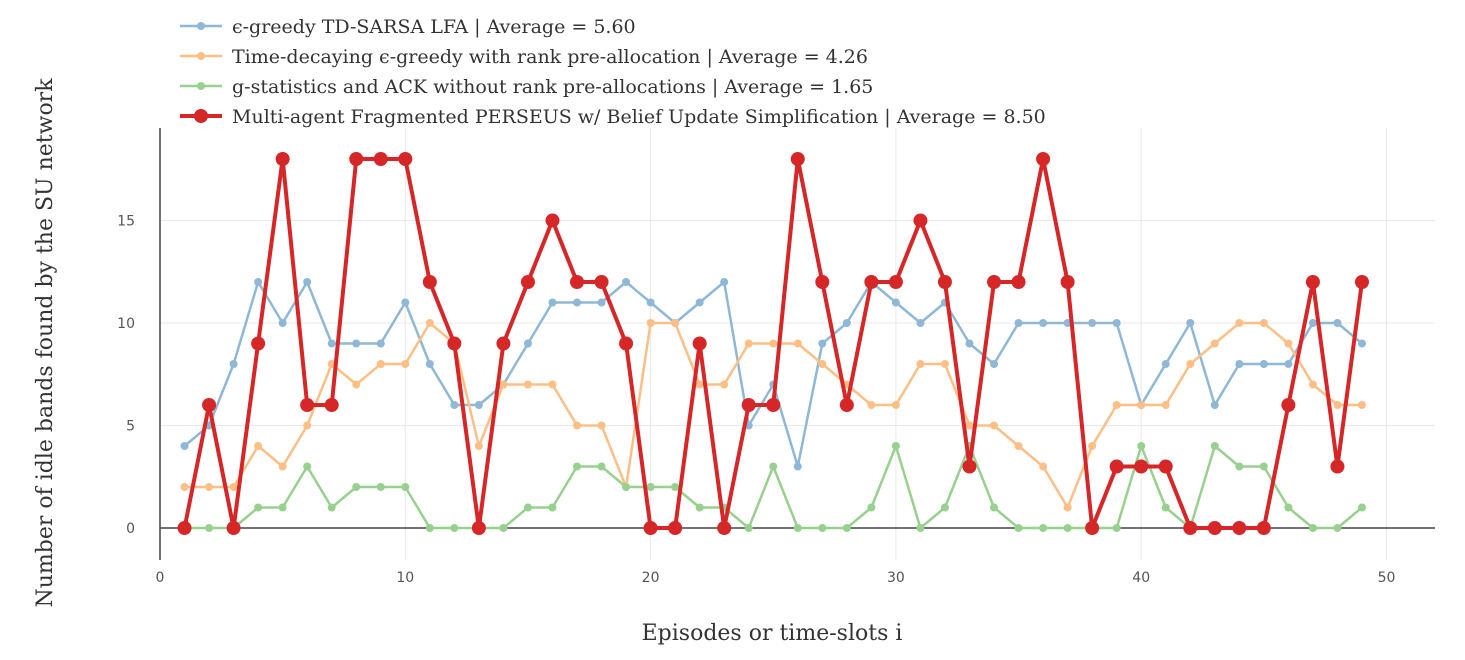  Describe the element at coordinates (130, 427) in the screenshot. I see `y-tick-label: 5` at that location.